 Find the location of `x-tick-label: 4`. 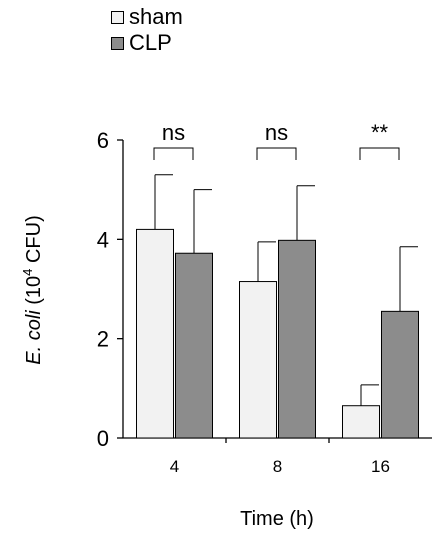

x-tick-label: 4 is located at coordinates (174, 466).